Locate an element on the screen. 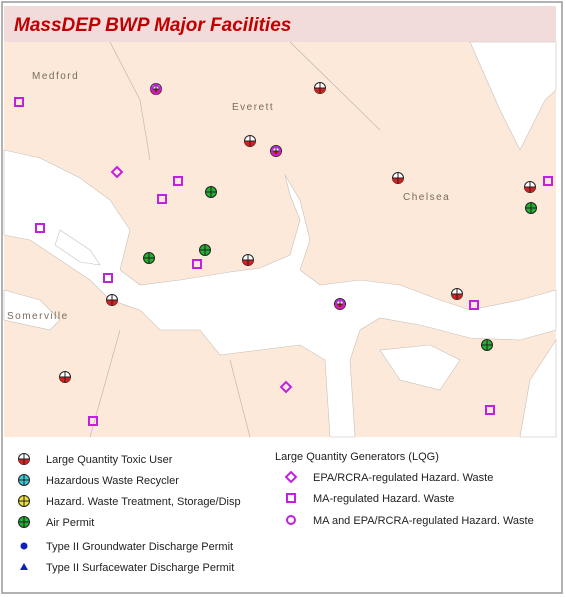  title-bar is located at coordinates (280, 24).